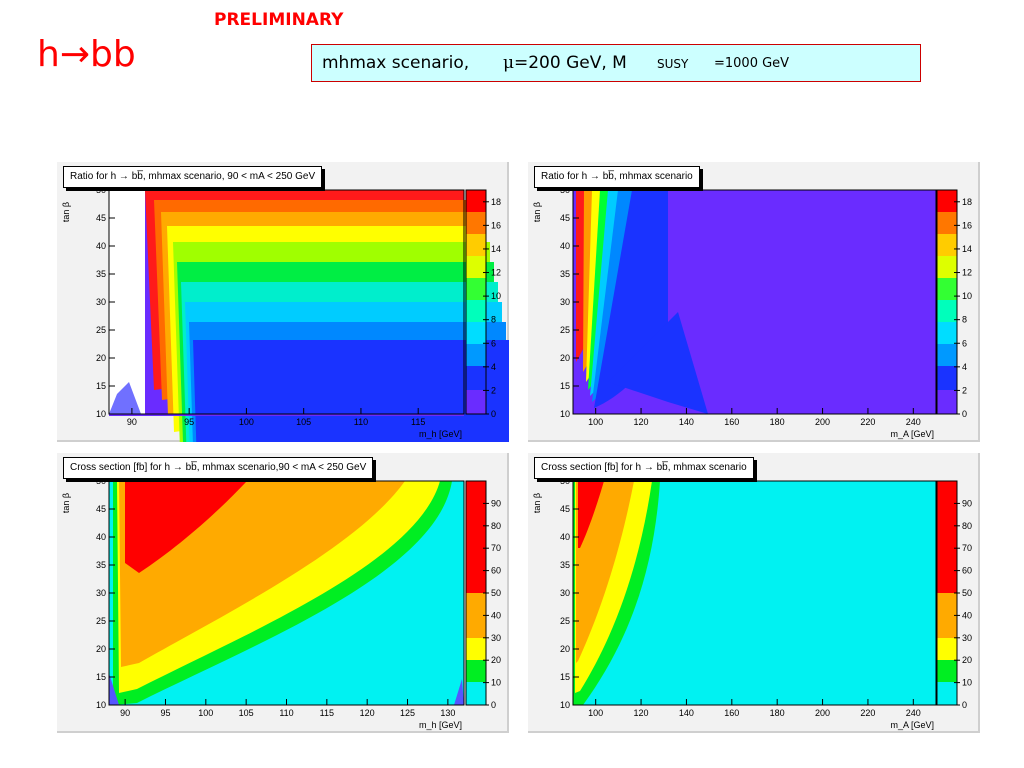 Image resolution: width=1024 pixels, height=768 pixels. Describe the element at coordinates (967, 660) in the screenshot. I see `colorbar-tick-label: 20` at that location.